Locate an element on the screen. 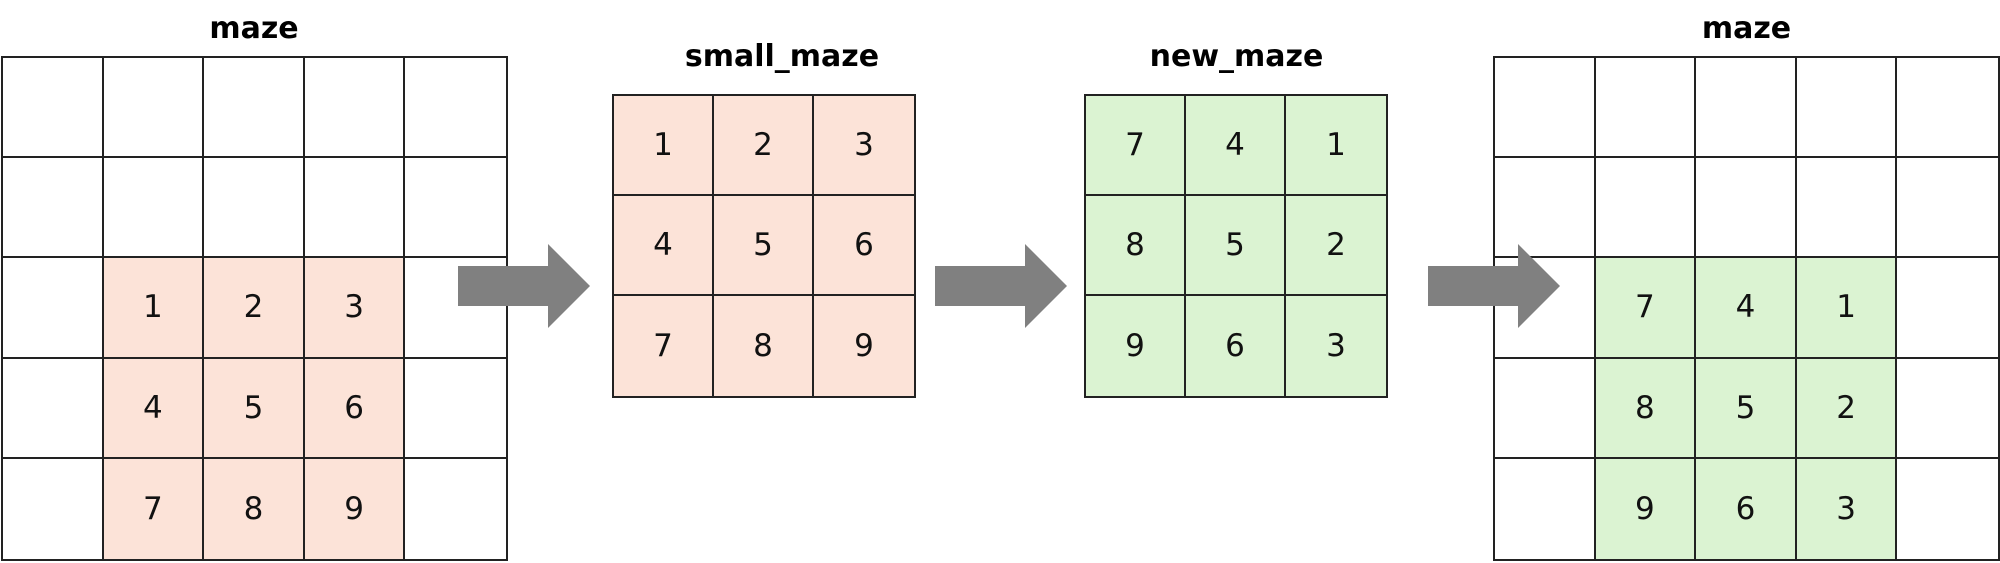 Image resolution: width=2000 pixels, height=563 pixels. maze-right-title: maze is located at coordinates (1746, 28).